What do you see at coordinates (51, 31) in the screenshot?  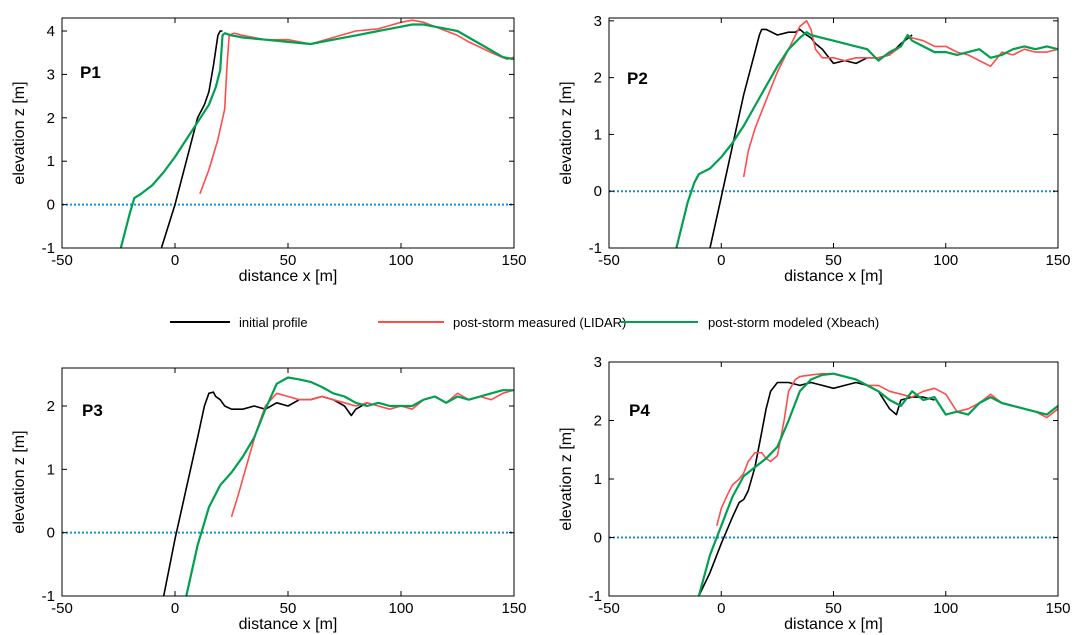 I see `y-tick-label: 4` at bounding box center [51, 31].